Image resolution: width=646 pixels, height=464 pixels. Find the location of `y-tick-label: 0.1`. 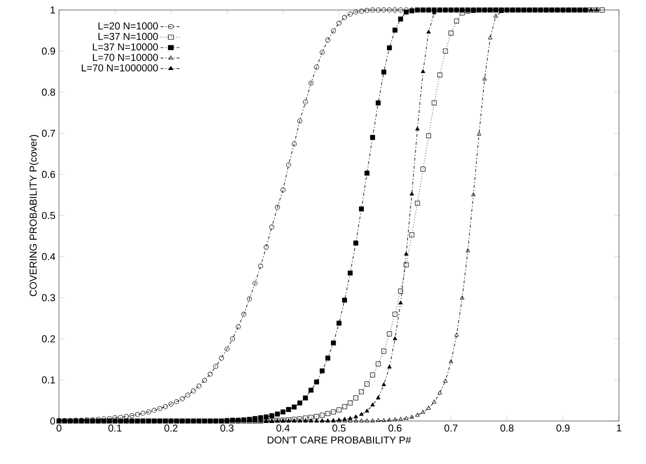

y-tick-label: 0.1 is located at coordinates (48, 380).